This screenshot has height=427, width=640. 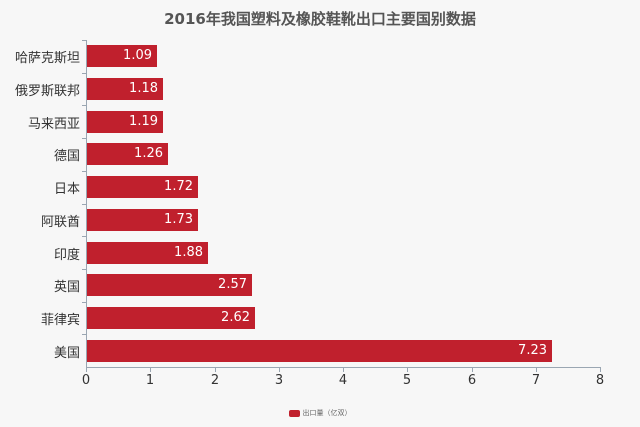 What do you see at coordinates (319, 351) in the screenshot?
I see `bar: 7.23` at bounding box center [319, 351].